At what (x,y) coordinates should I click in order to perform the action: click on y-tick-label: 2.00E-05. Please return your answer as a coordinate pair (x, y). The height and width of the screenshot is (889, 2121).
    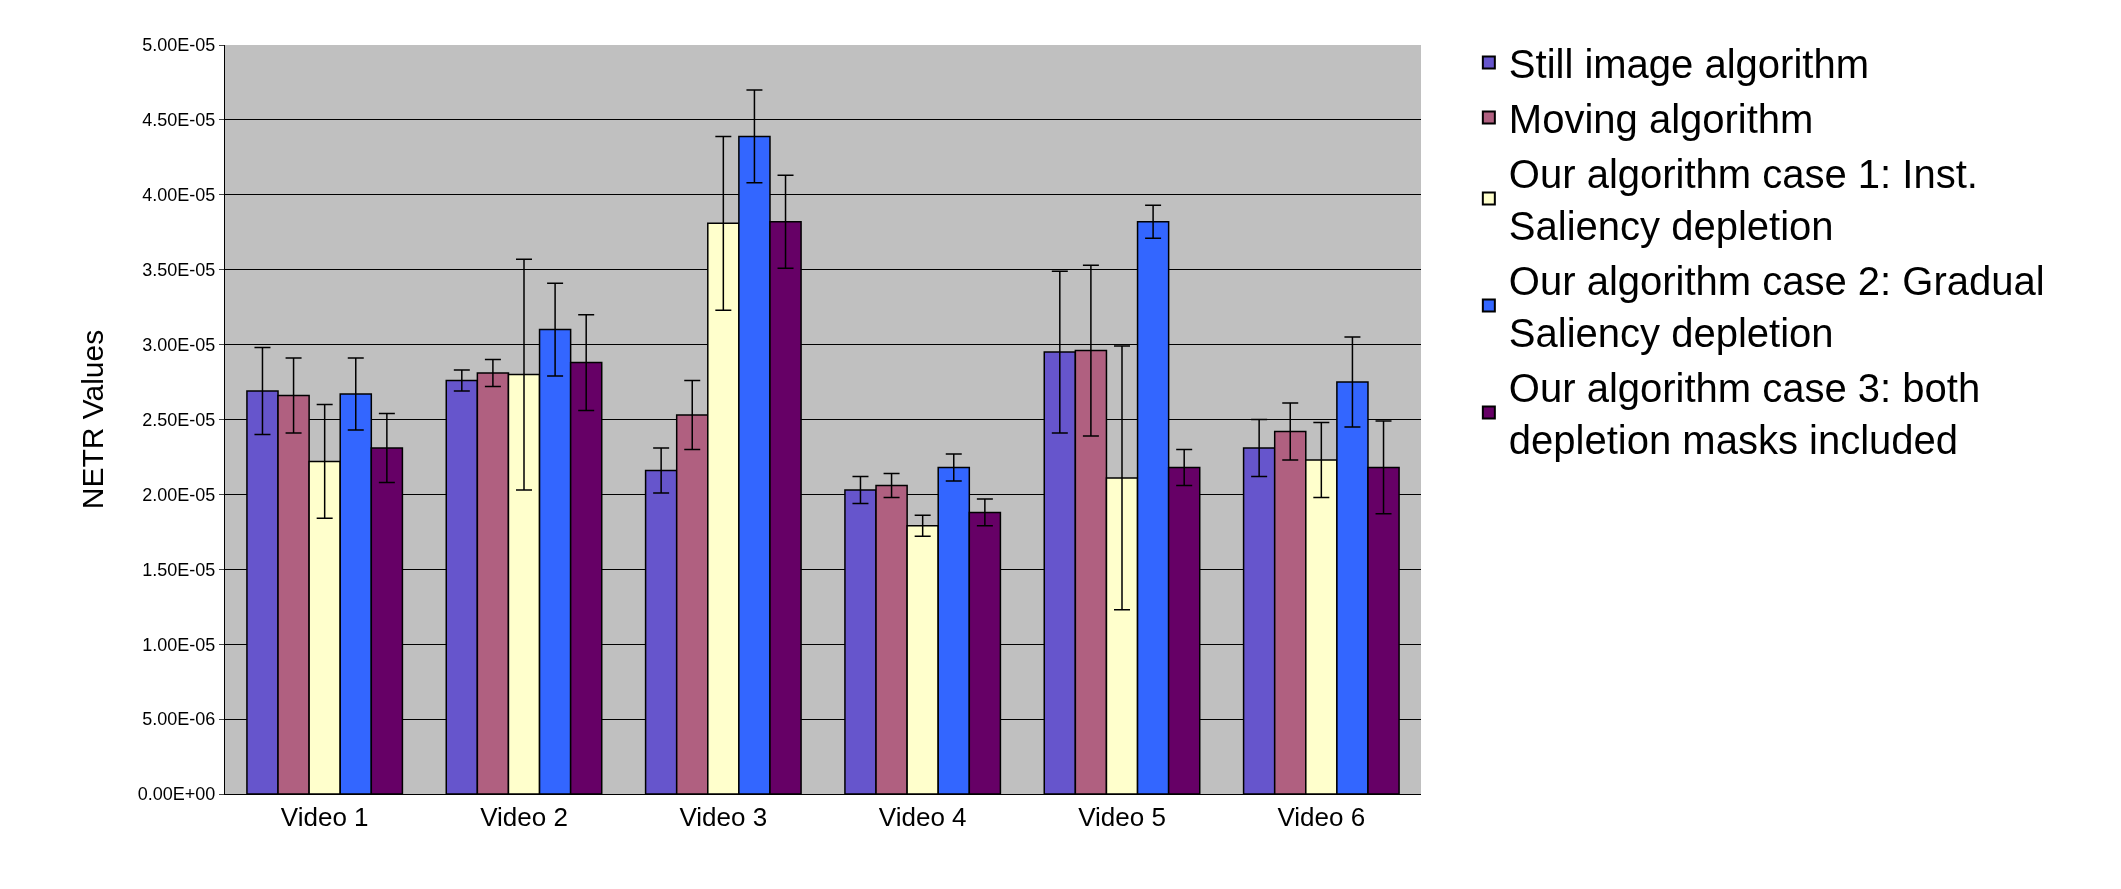
    Looking at the image, I should click on (179, 494).